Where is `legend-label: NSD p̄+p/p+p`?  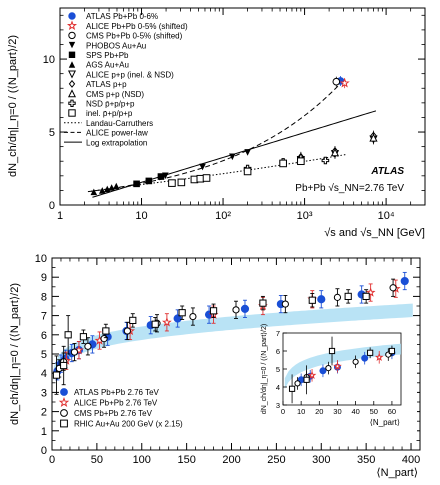 legend-label: NSD p̄+p/p+p is located at coordinates (110, 104).